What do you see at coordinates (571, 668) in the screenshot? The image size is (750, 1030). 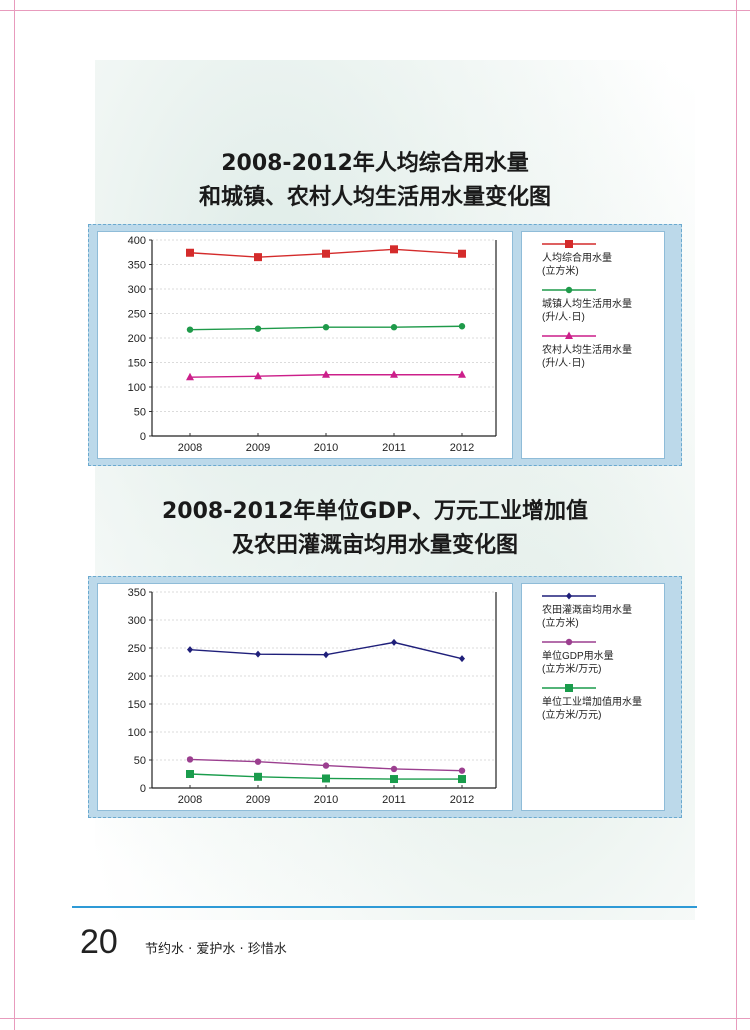 I see `legend-unit-2: (立方米/万元)` at bounding box center [571, 668].